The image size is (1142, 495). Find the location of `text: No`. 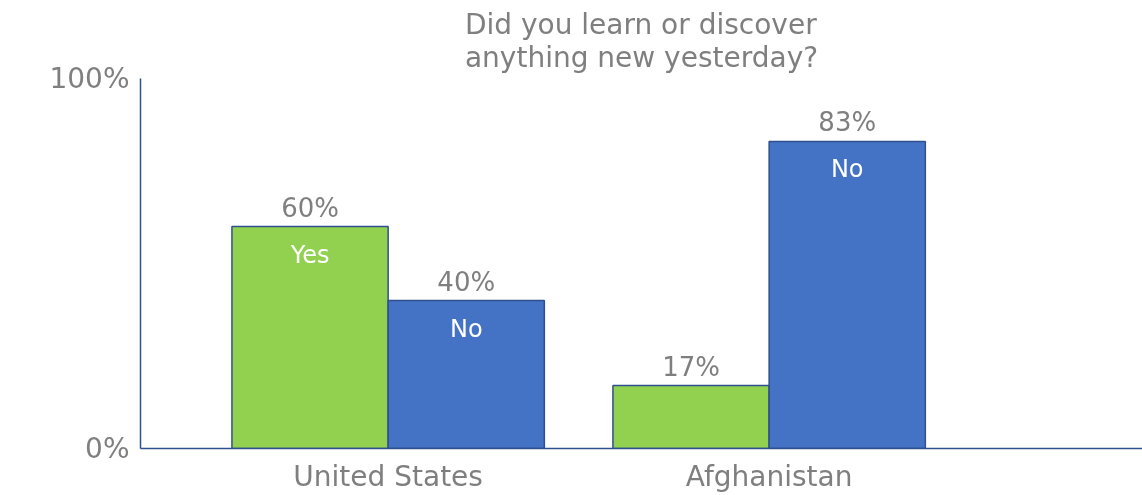

text: No is located at coordinates (847, 169).